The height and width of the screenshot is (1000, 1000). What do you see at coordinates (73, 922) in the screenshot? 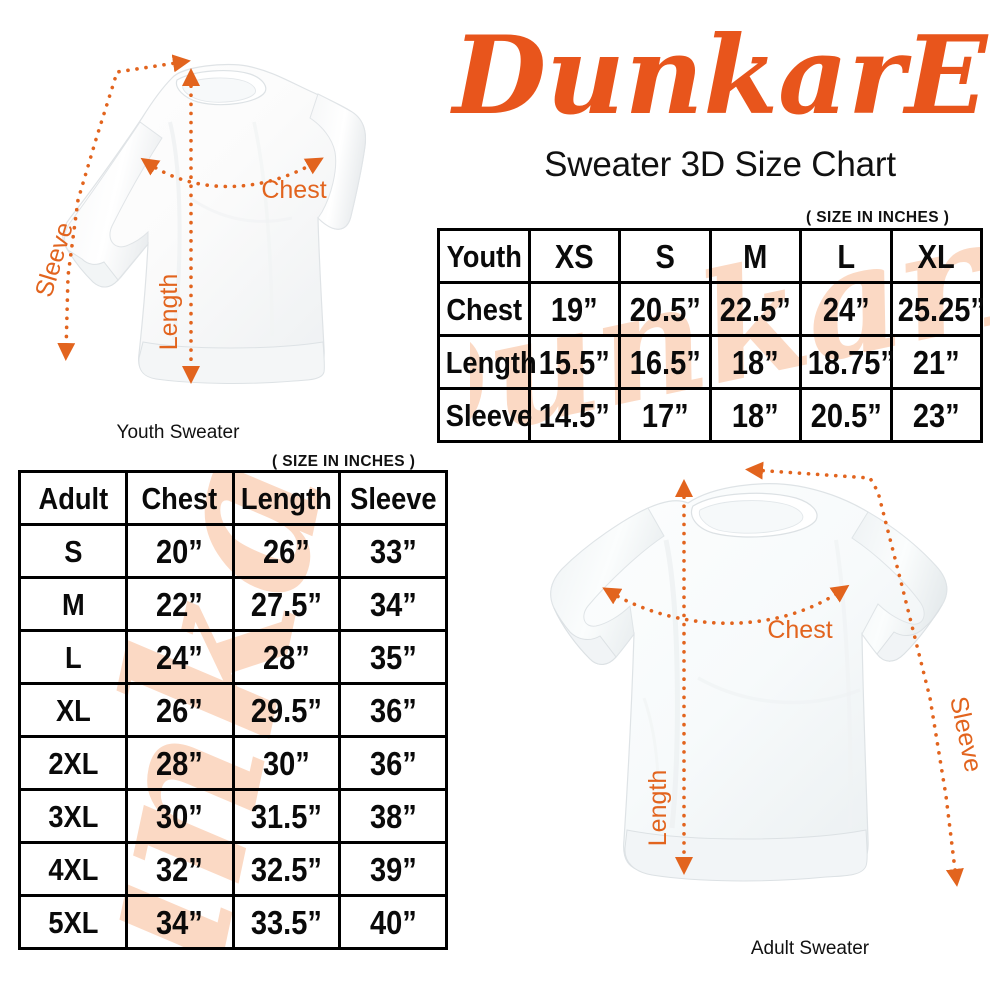
I see `adult-size-5xl: 5XL` at bounding box center [73, 922].